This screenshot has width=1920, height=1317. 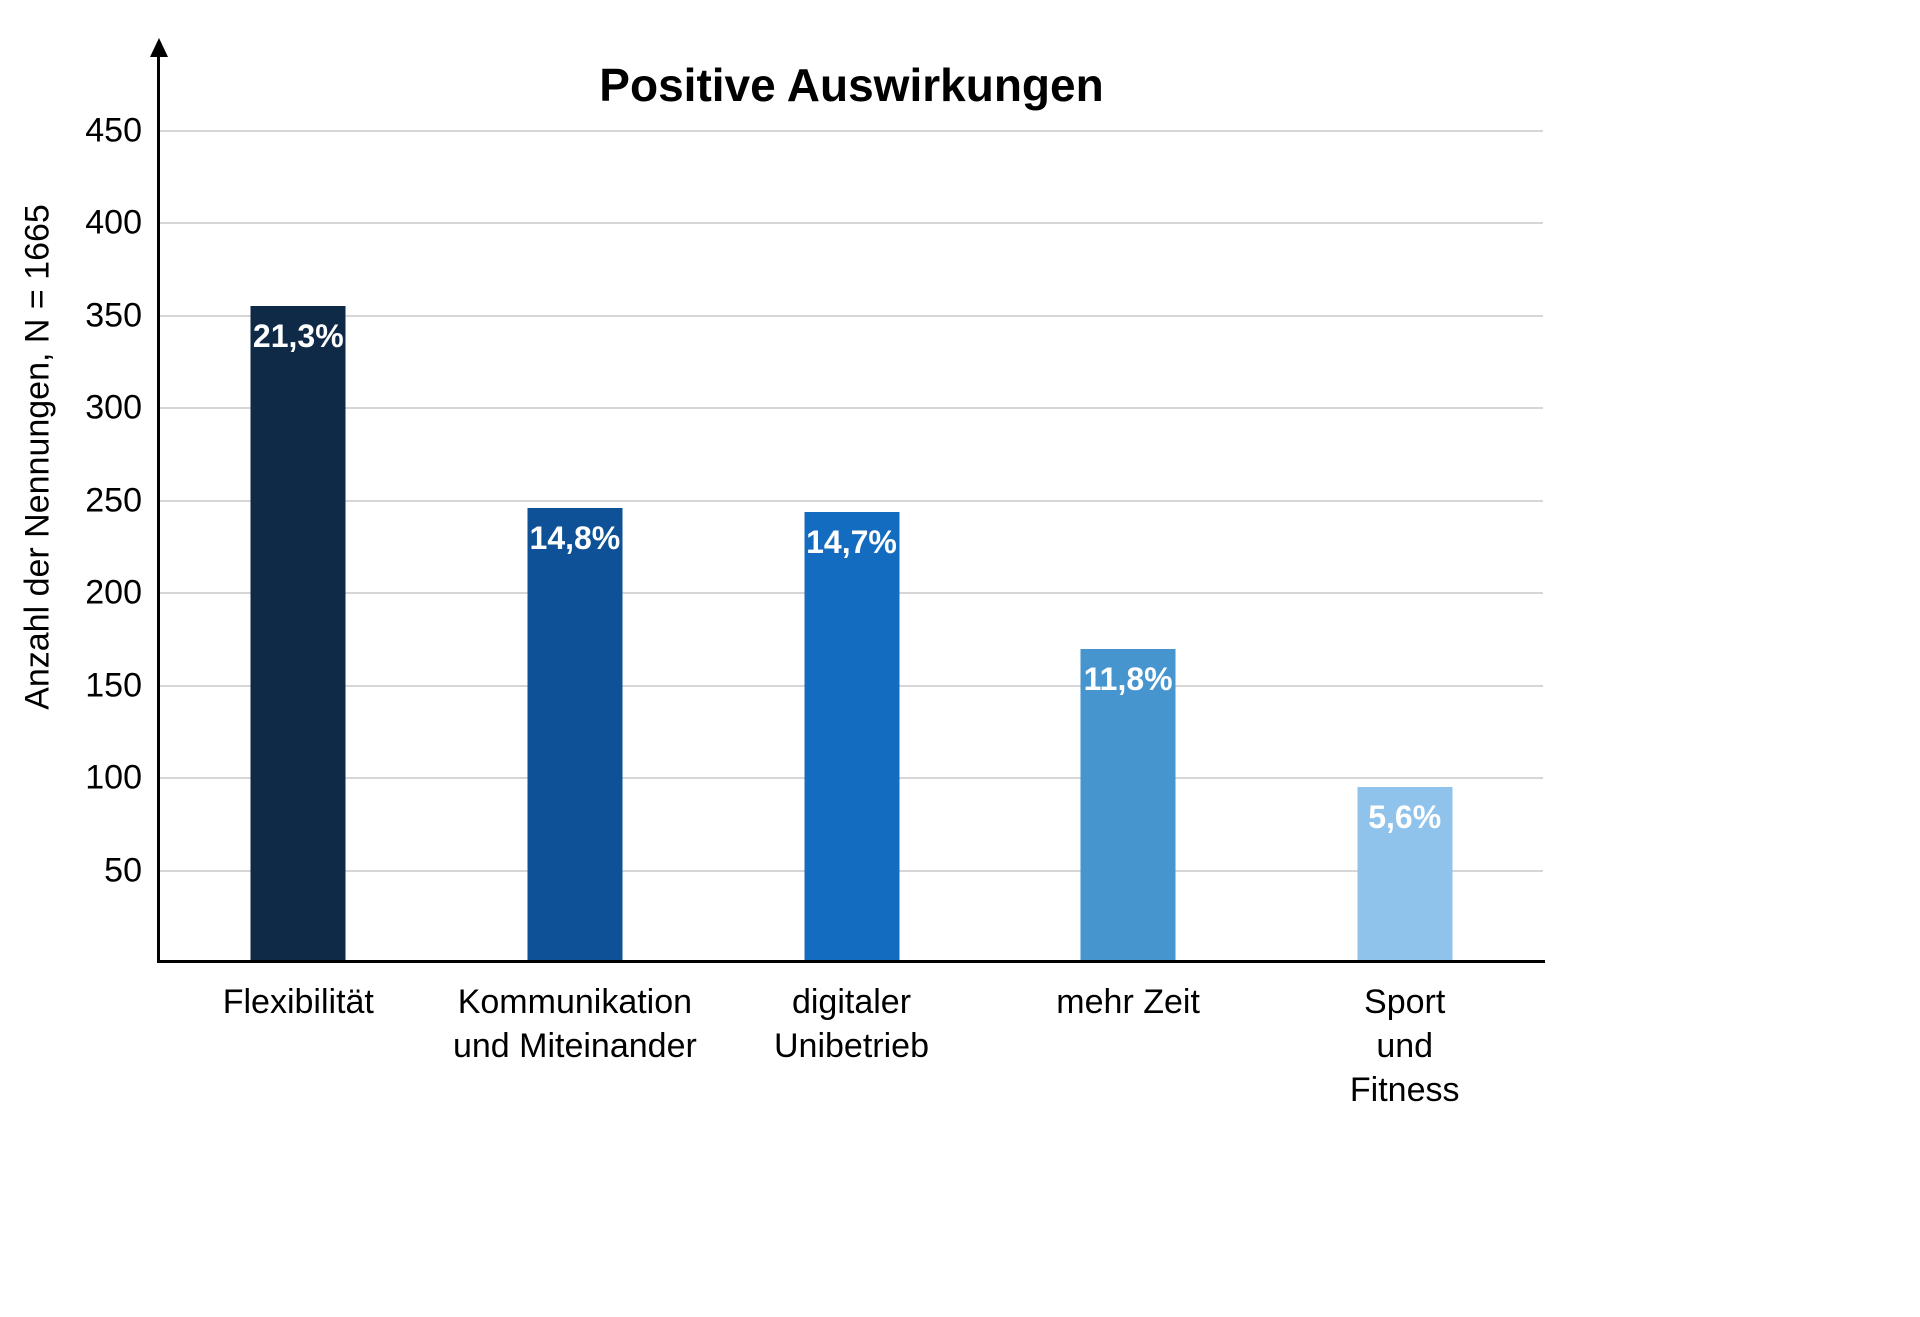 What do you see at coordinates (113, 407) in the screenshot?
I see `y-tick-label: 300` at bounding box center [113, 407].